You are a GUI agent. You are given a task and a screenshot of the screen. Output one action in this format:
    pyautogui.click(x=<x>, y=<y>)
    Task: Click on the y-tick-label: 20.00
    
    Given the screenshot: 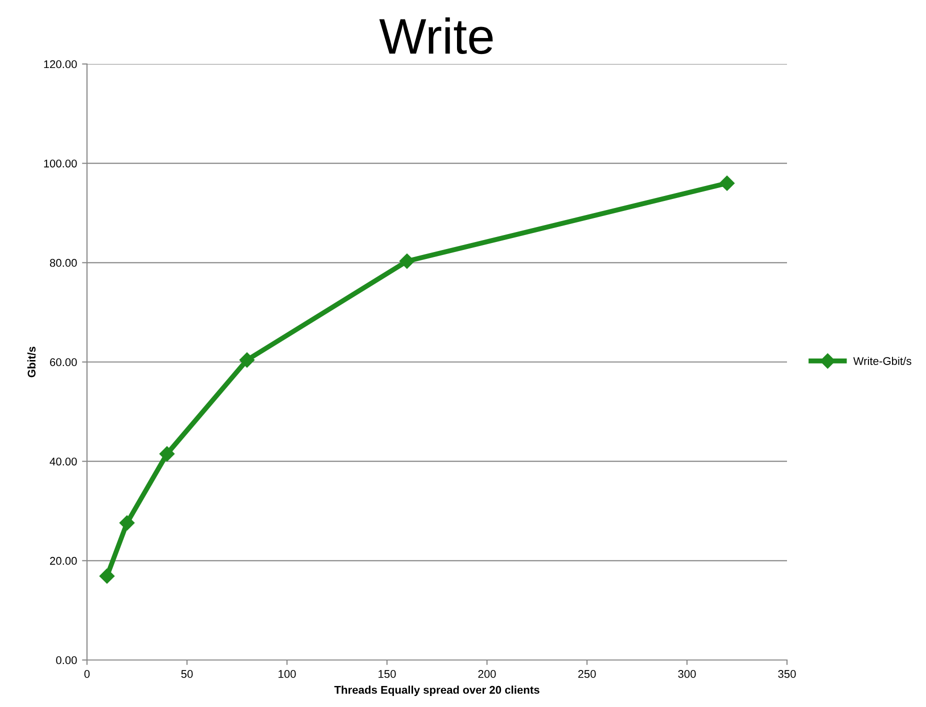 What is the action you would take?
    pyautogui.click(x=63, y=560)
    